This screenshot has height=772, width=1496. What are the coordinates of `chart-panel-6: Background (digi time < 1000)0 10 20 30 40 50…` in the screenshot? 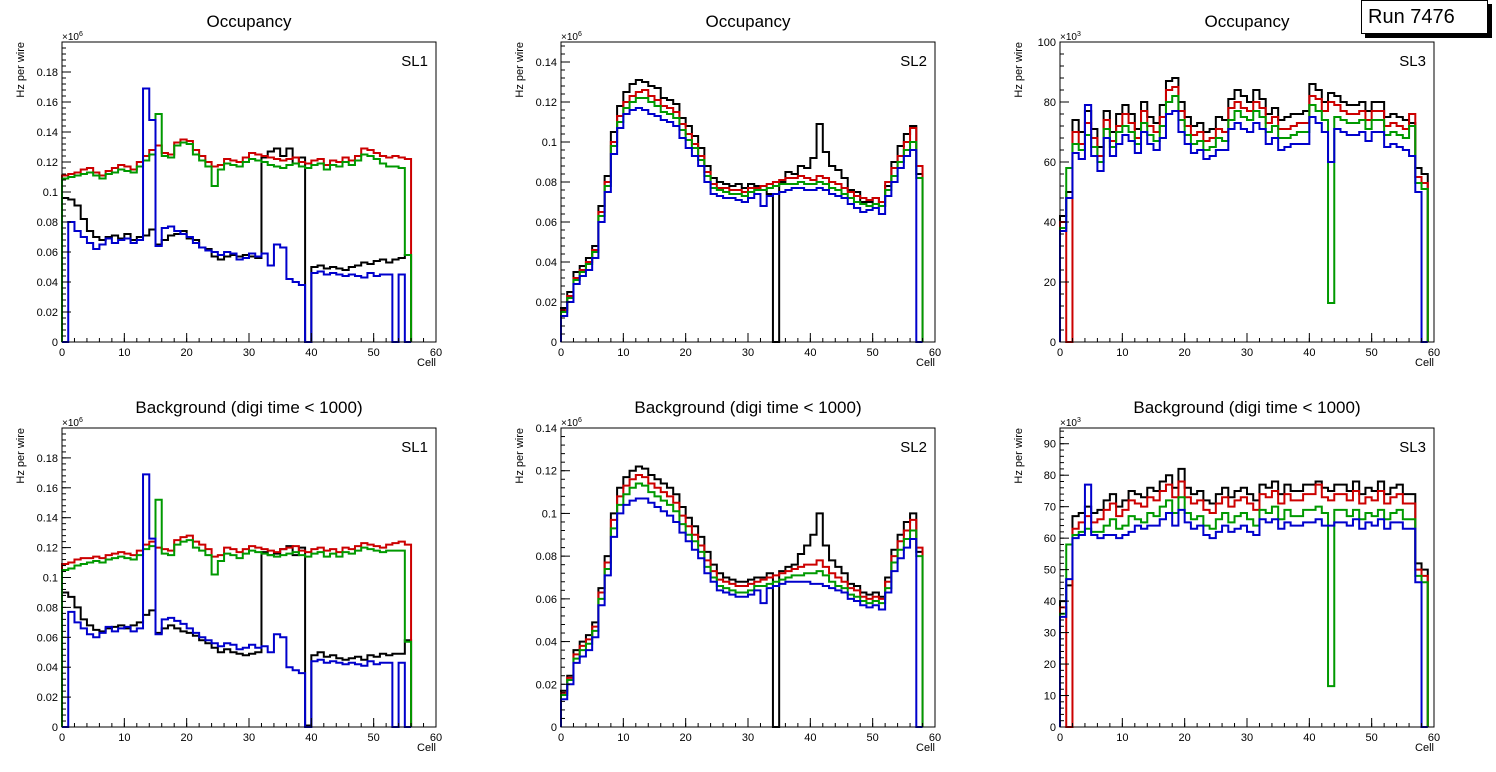 It's located at (1226, 576).